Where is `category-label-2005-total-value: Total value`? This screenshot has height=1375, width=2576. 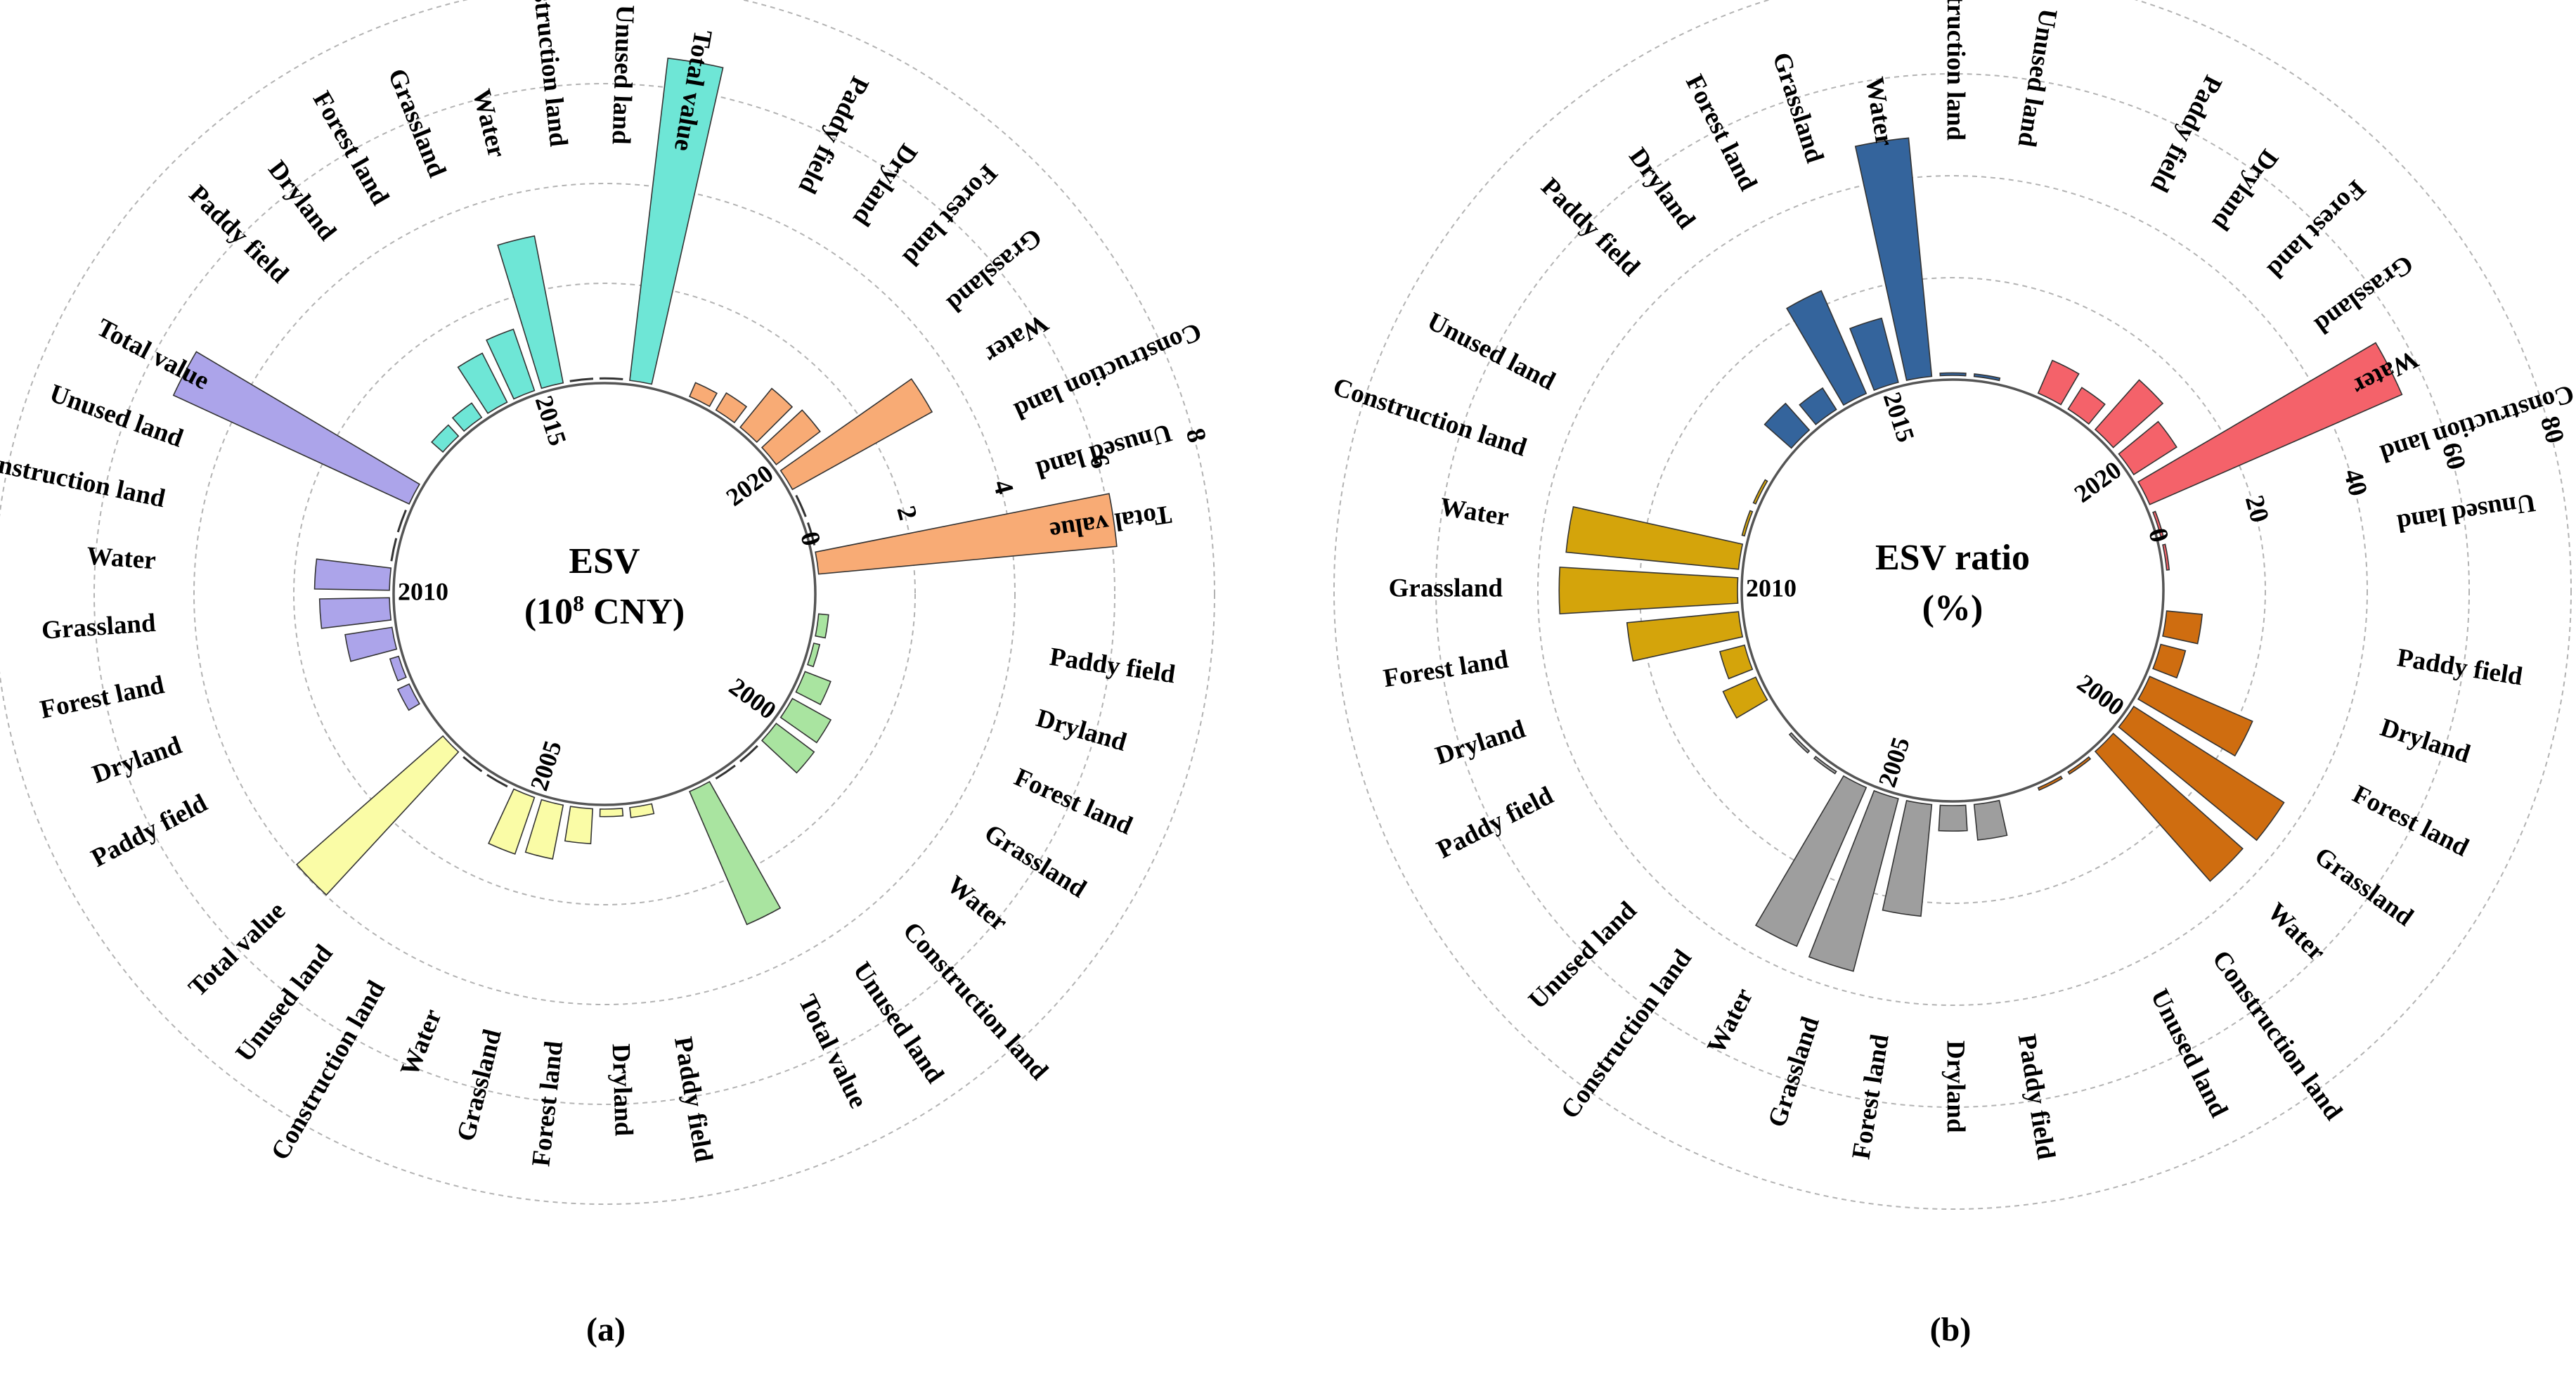
category-label-2005-total-value: Total value is located at coordinates (237, 949).